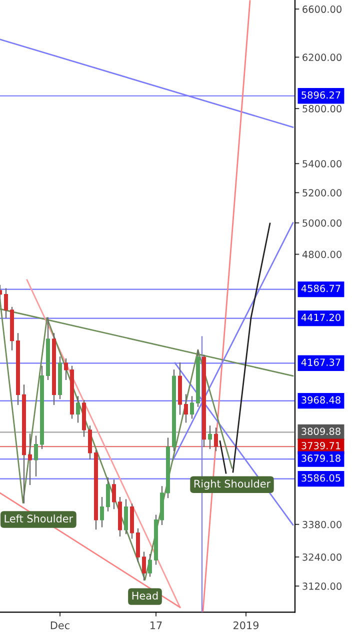  Describe the element at coordinates (322, 586) in the screenshot. I see `y-tick-label: 3120.00` at that location.